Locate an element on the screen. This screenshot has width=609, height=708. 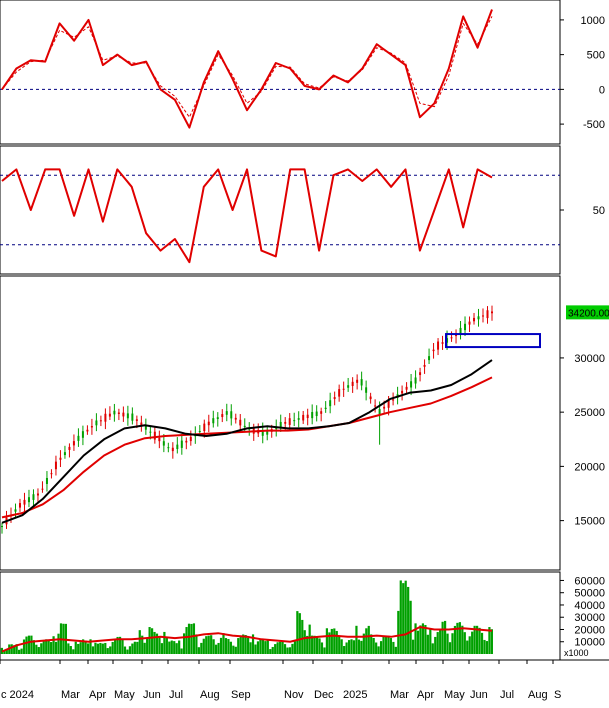
oscillator-1-signal-line is located at coordinates (247, 67).